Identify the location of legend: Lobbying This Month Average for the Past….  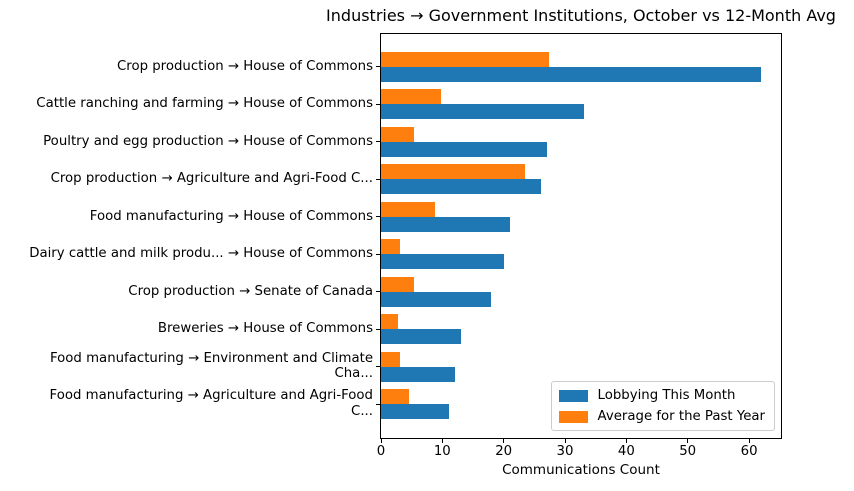
(662, 406).